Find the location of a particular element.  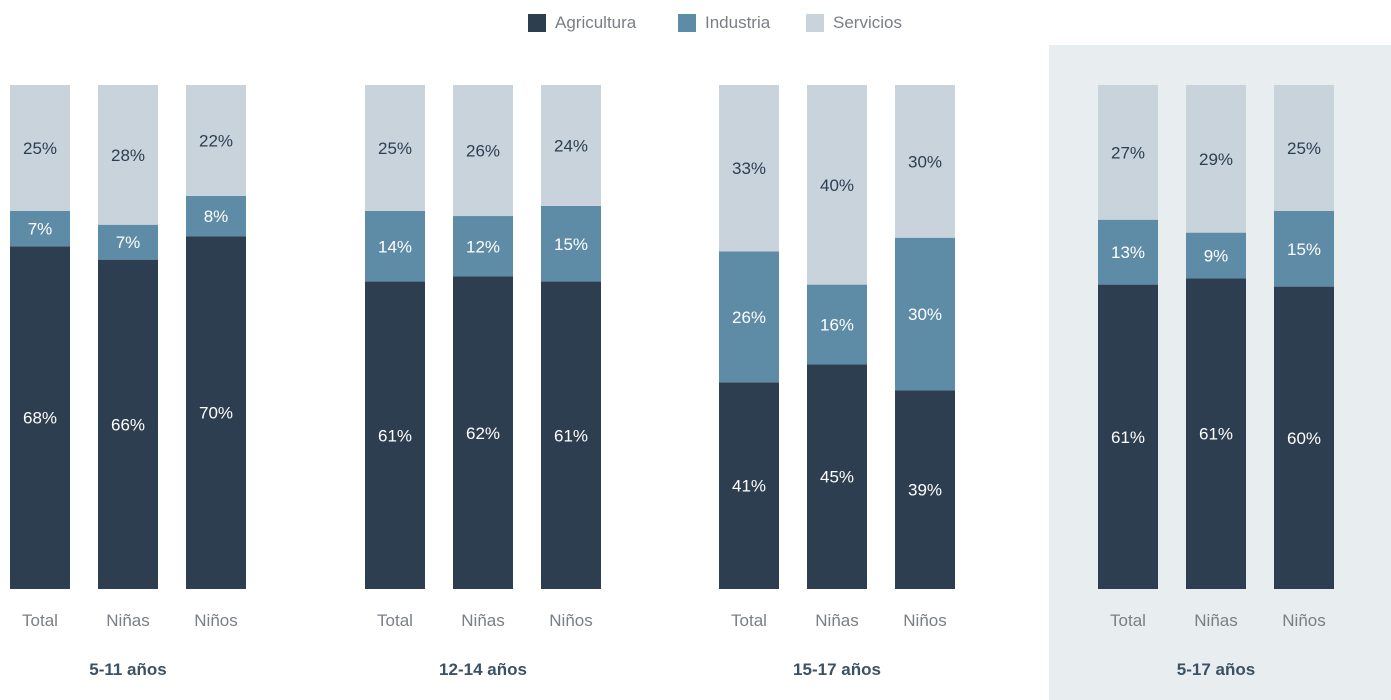

group-title-5-11-anos: 5-11 años is located at coordinates (128, 669).